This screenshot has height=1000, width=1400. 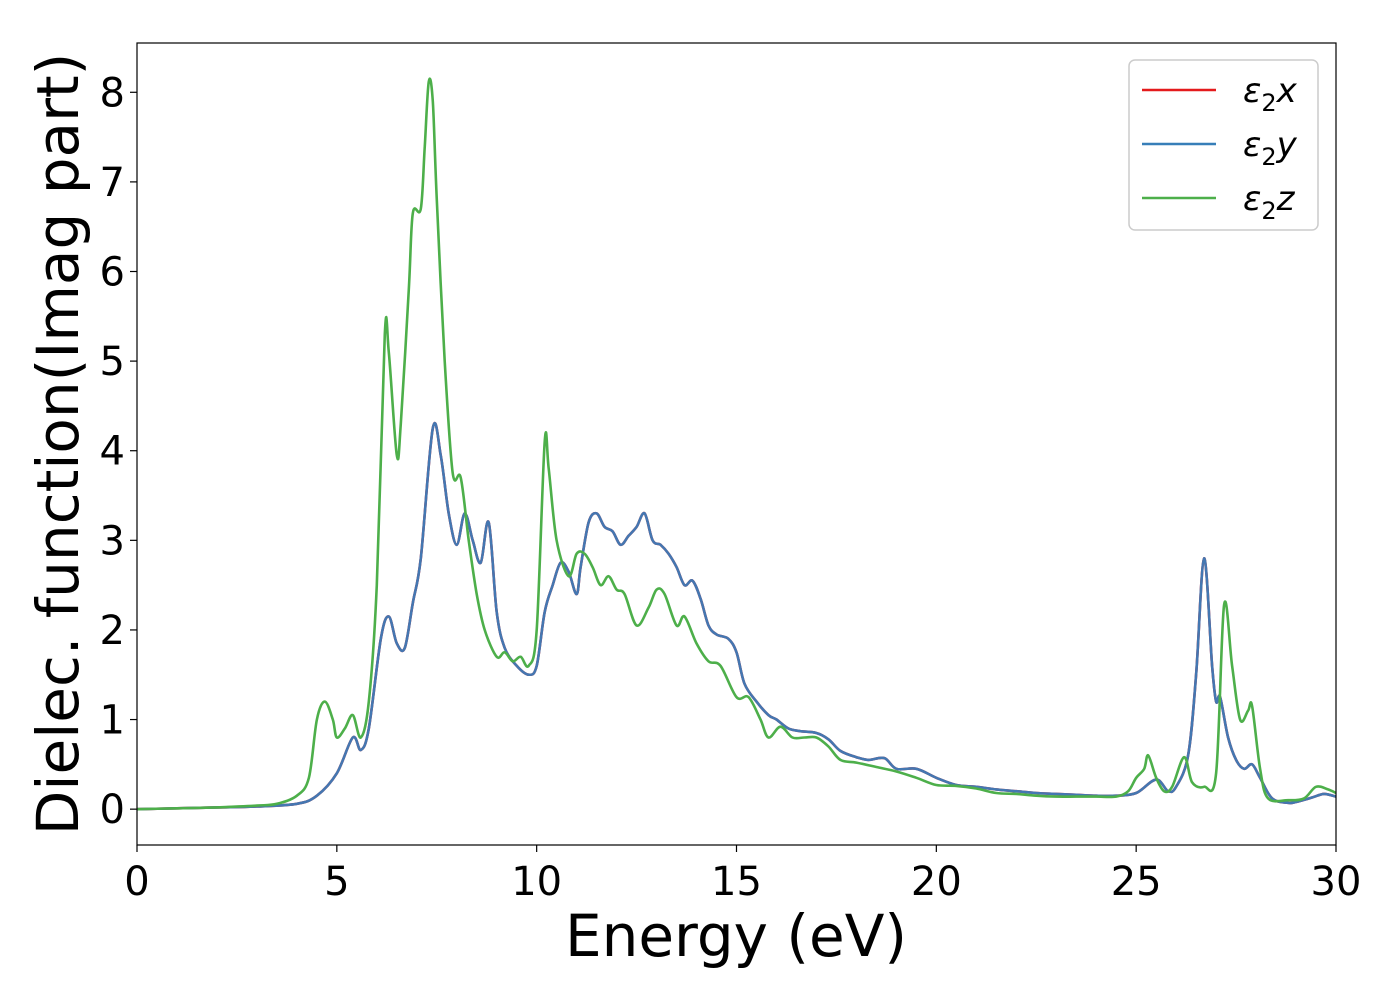 I want to click on x-axis: 0 5 10 15 20 25 30, so click(x=742, y=875).